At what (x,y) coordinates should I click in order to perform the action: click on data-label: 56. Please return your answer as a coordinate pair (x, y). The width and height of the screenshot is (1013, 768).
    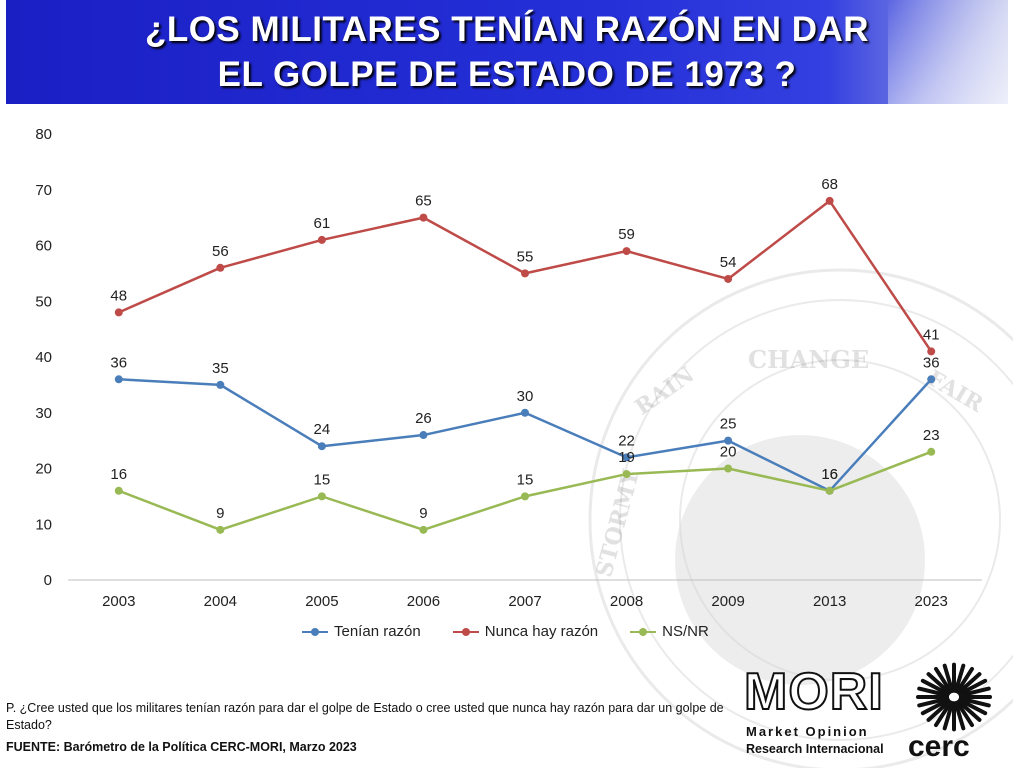
    Looking at the image, I should click on (220, 251).